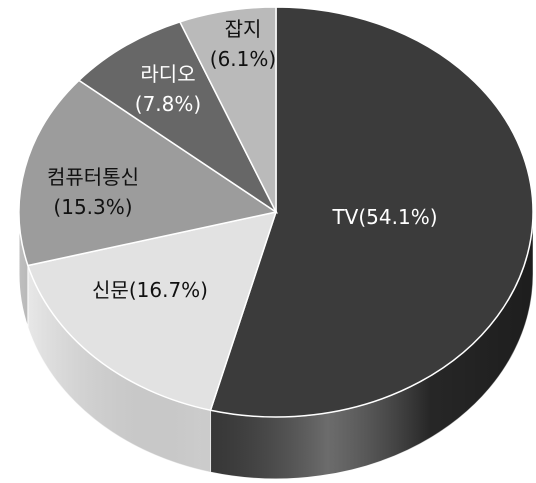 Image resolution: width=536 pixels, height=483 pixels. Describe the element at coordinates (168, 290) in the screenshot. I see `value-label: (16.7%)` at that location.